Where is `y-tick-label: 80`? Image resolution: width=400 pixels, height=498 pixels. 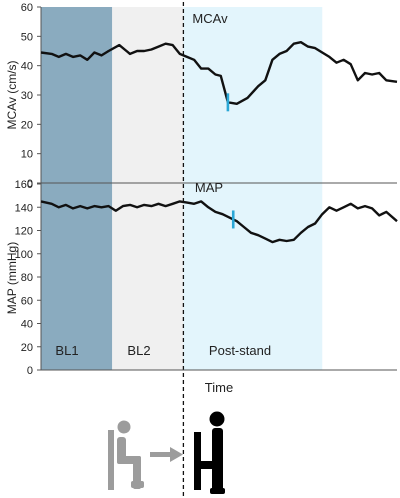
y-tick-label: 80 is located at coordinates (27, 278).